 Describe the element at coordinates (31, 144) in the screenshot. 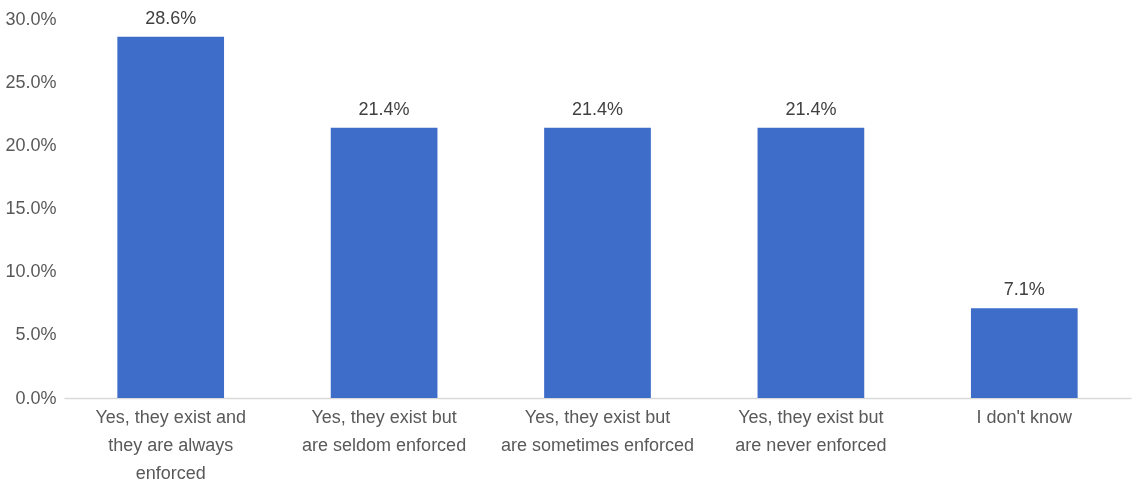

I see `y-tick-label: 20.0%` at that location.